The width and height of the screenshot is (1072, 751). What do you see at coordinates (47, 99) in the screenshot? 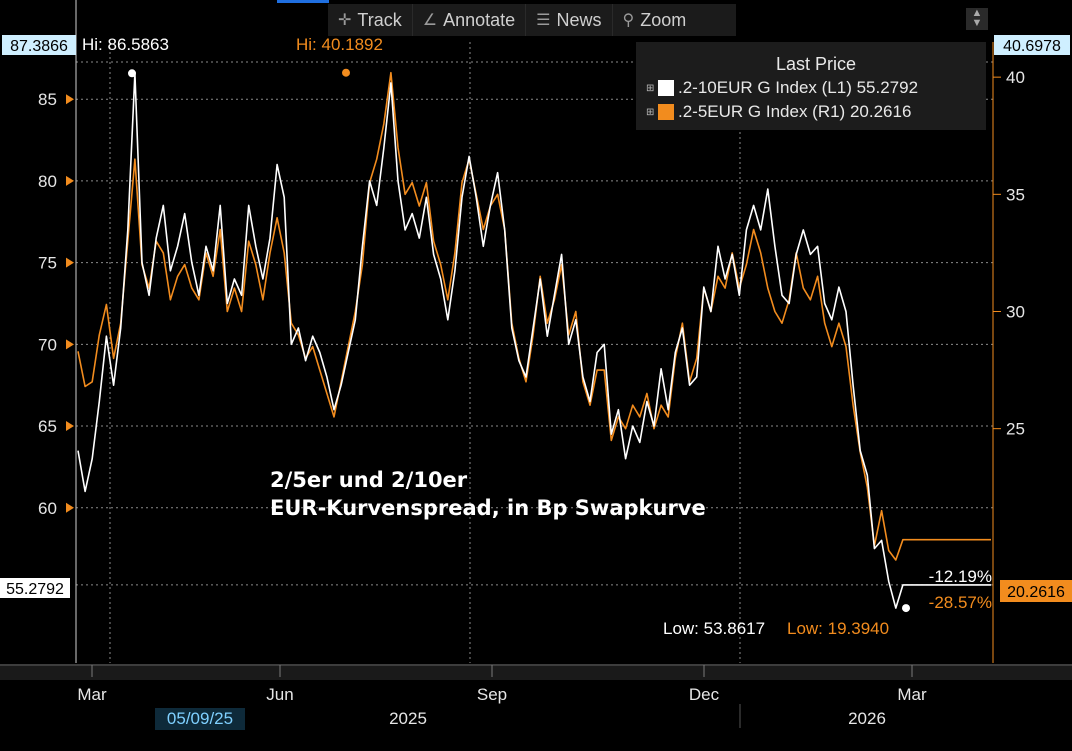
I see `left-tick-label: 85` at bounding box center [47, 99].